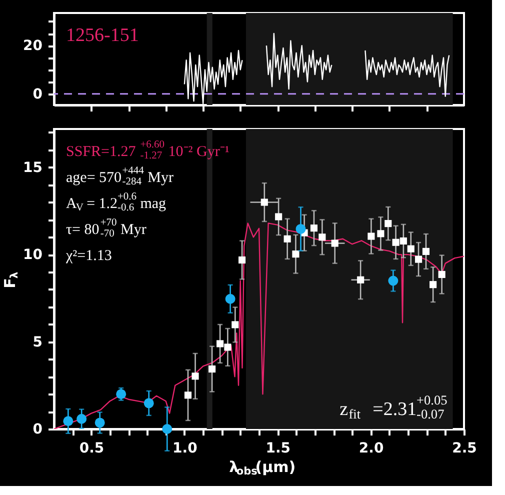 The height and width of the screenshot is (495, 505). Describe the element at coordinates (464, 448) in the screenshot. I see `x-tick-label: 2.5` at that location.